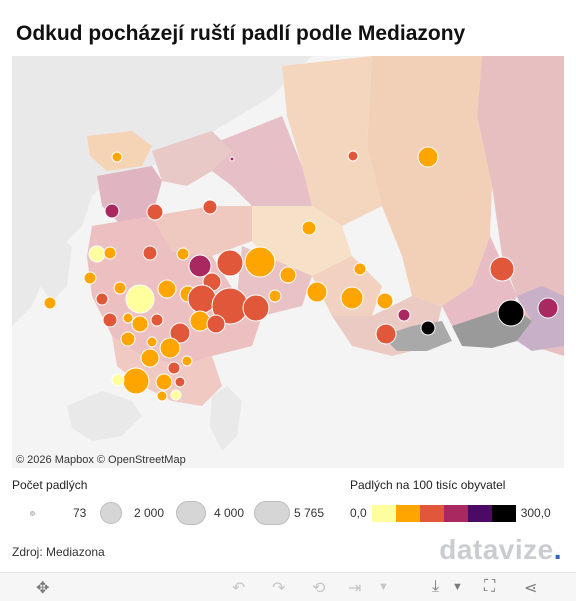 This screenshot has width=576, height=601. I want to click on undo-icon: ↶, so click(239, 588).